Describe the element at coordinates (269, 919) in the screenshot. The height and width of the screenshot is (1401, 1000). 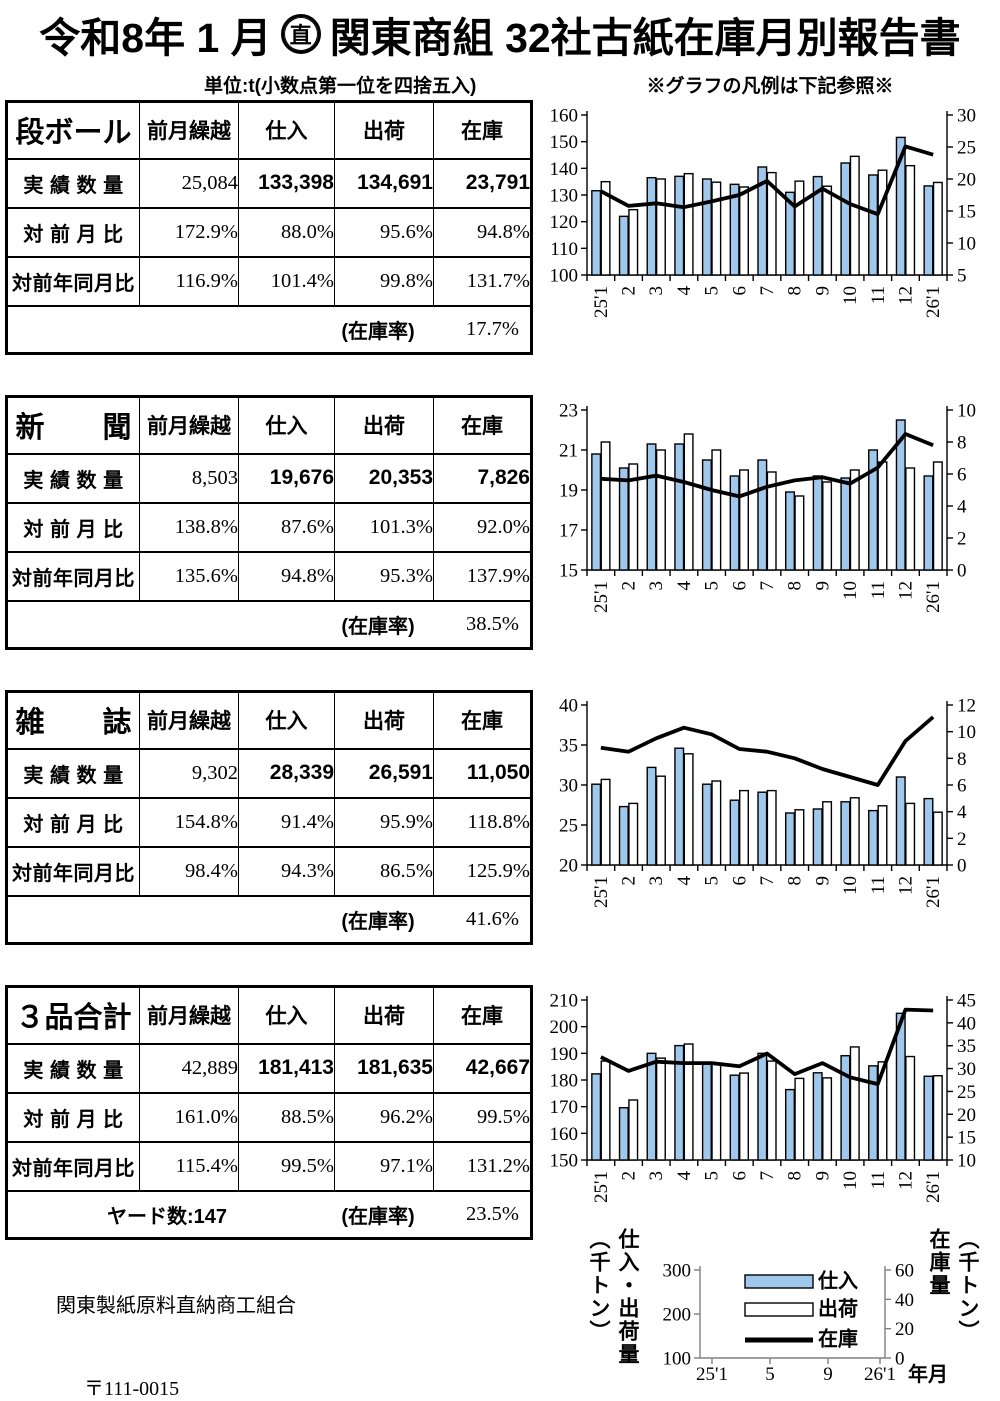
I see `table-footer-row: (在庫率) 41.6%` at that location.